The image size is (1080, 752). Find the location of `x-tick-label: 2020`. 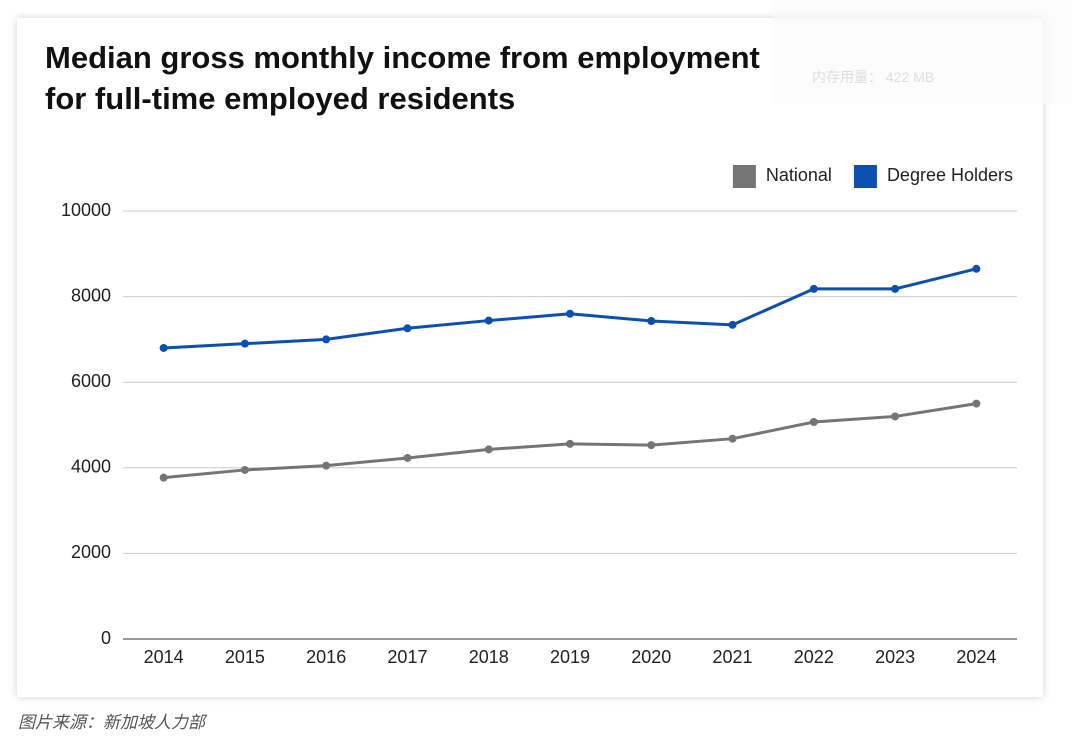

x-tick-label: 2020 is located at coordinates (651, 657).